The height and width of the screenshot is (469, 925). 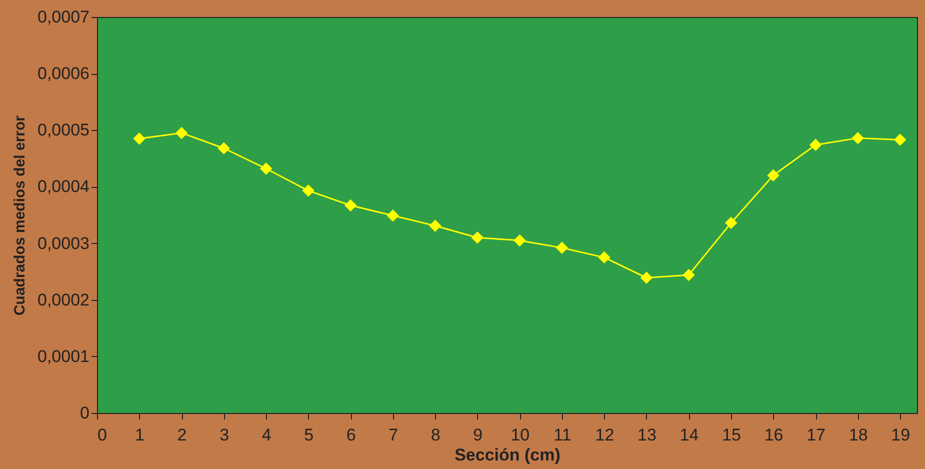 I want to click on y-tick-label: 0,0006, so click(x=64, y=74).